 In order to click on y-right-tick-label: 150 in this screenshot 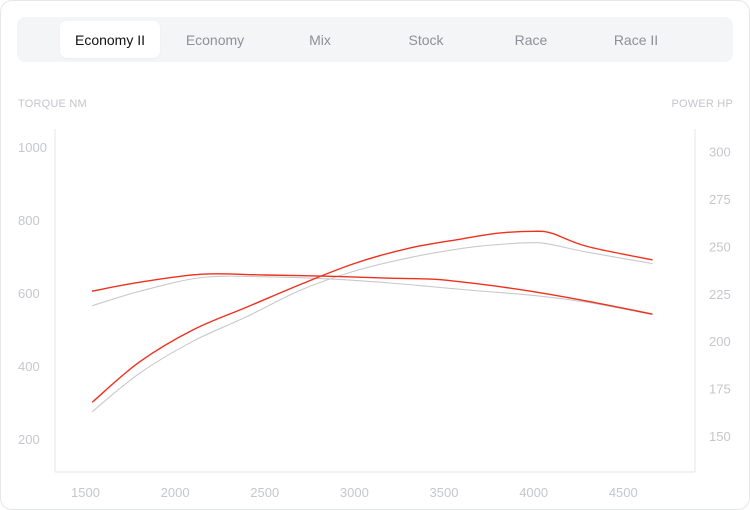, I will do `click(720, 436)`.